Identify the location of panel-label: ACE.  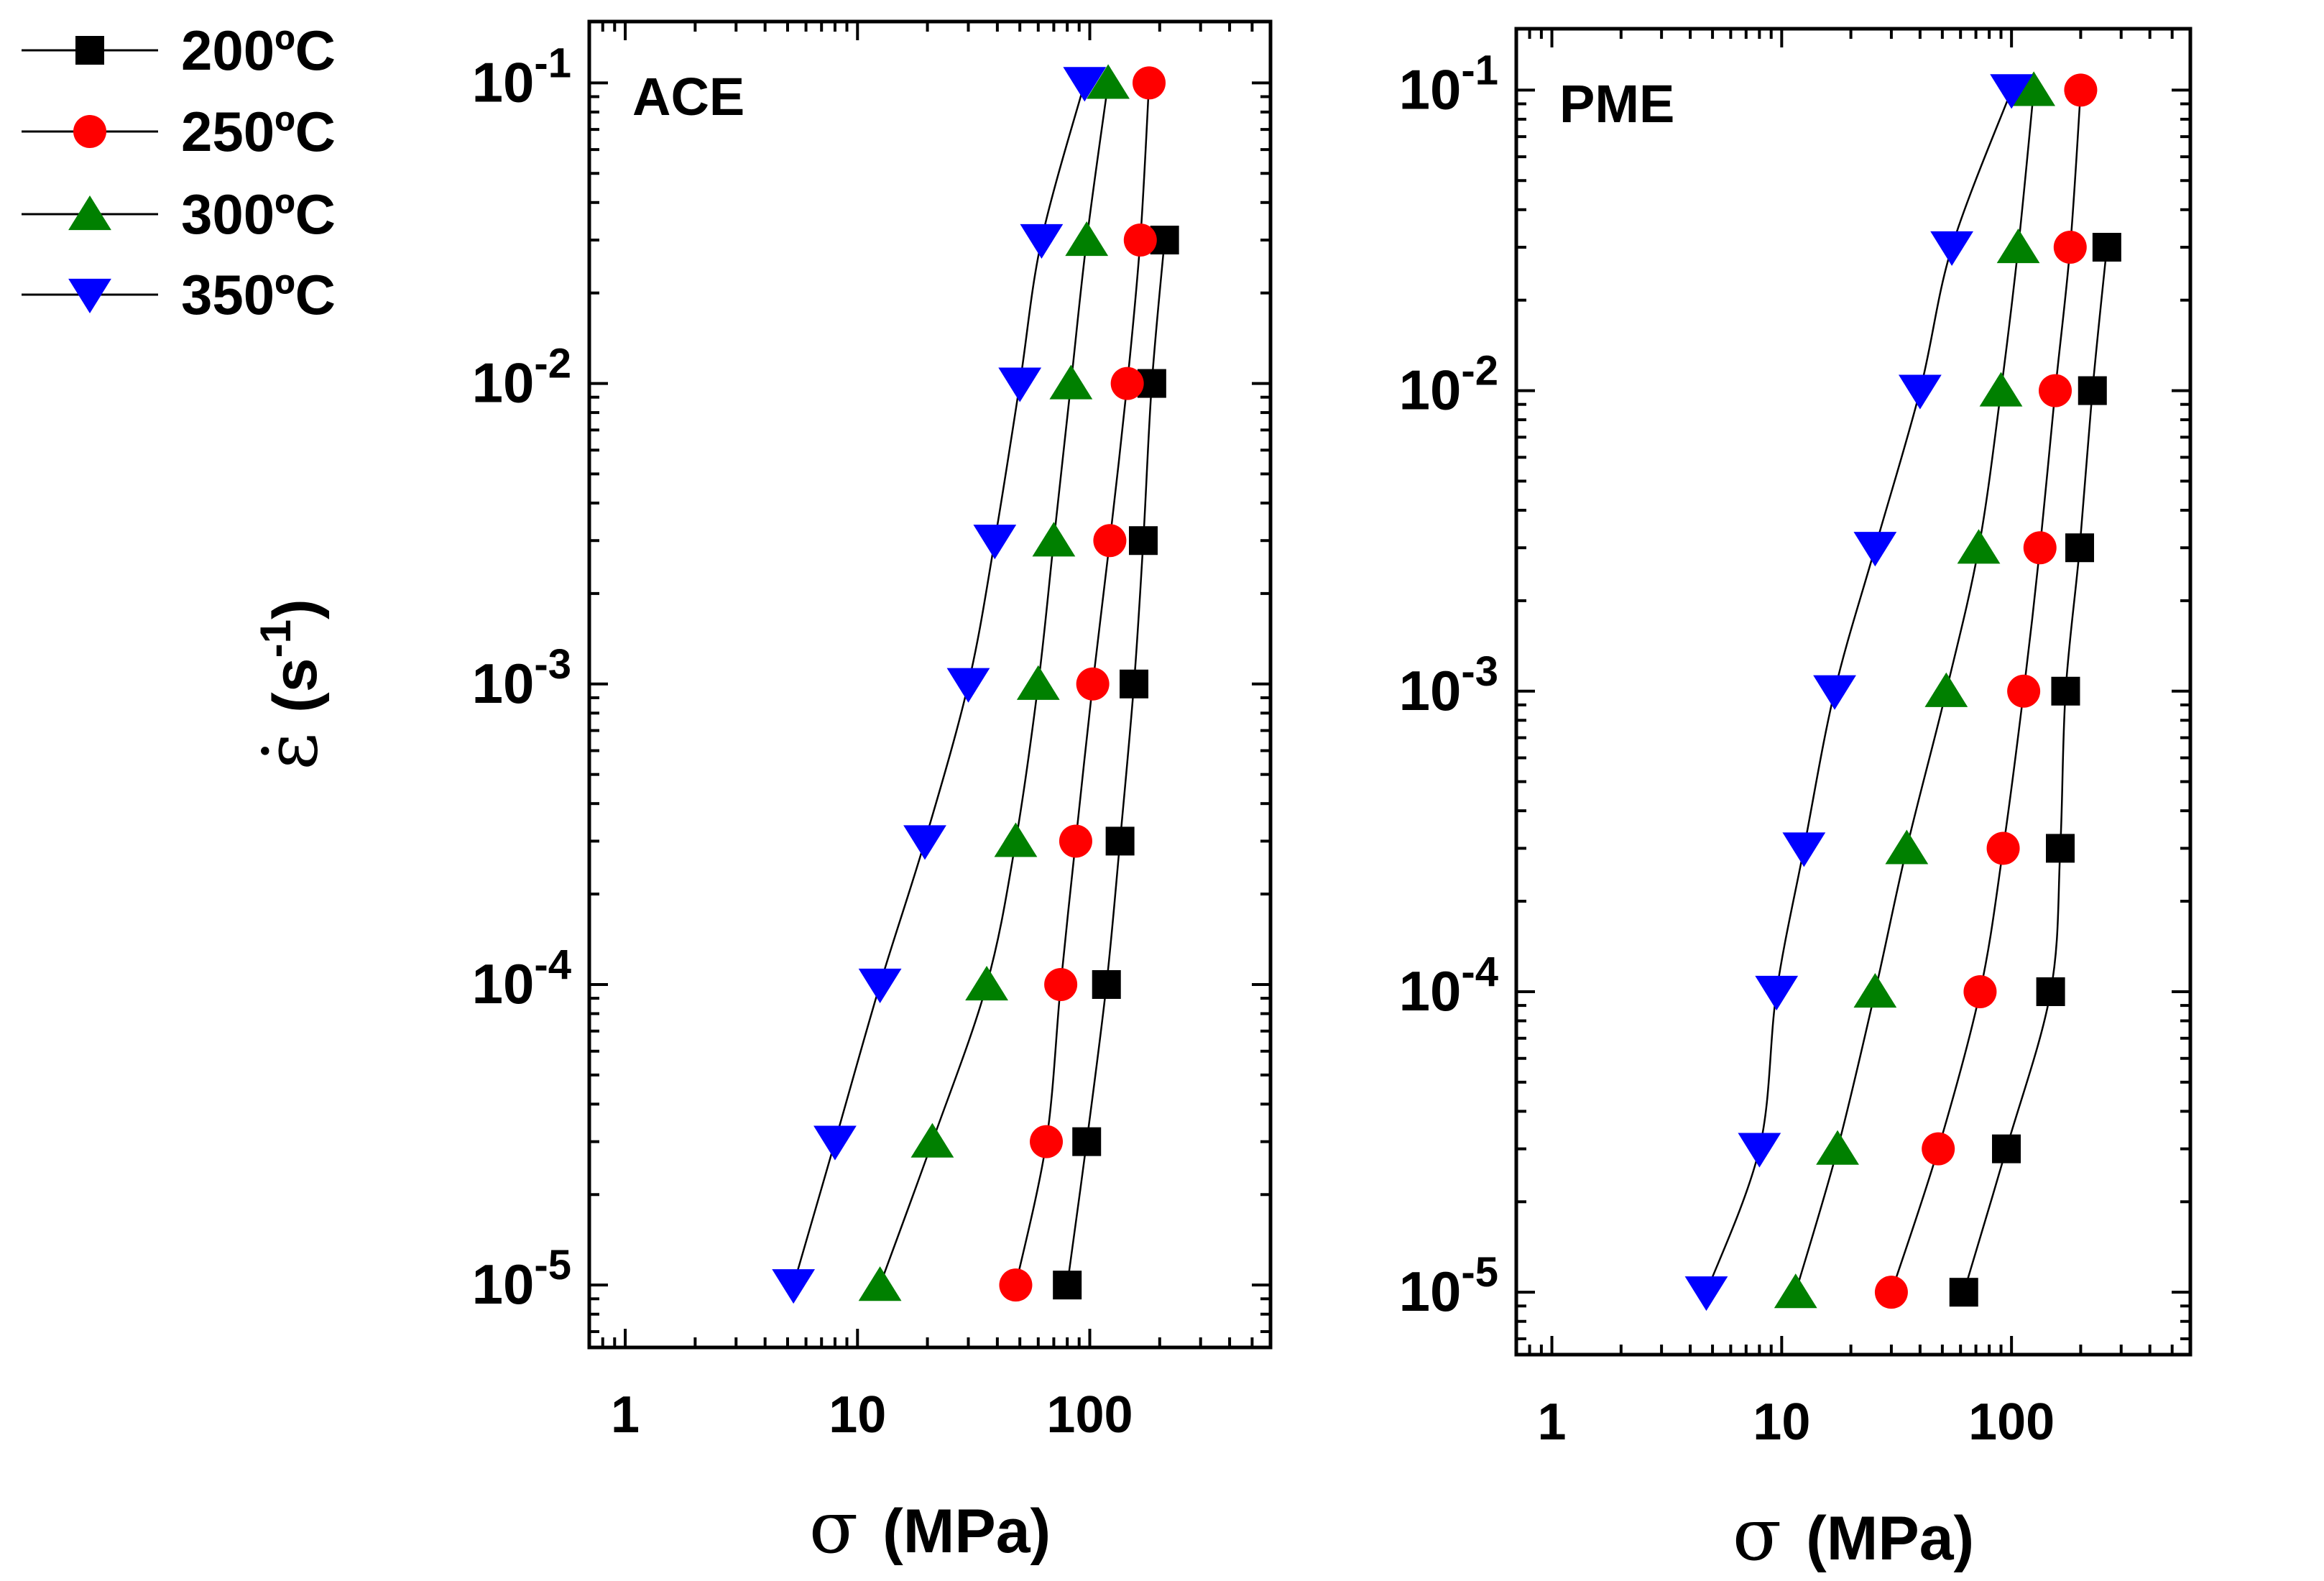
(688, 96).